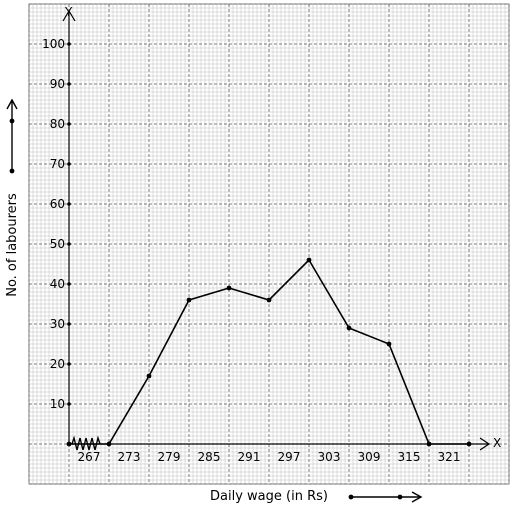  Describe the element at coordinates (57, 84) in the screenshot. I see `y-tick-label: 90` at that location.